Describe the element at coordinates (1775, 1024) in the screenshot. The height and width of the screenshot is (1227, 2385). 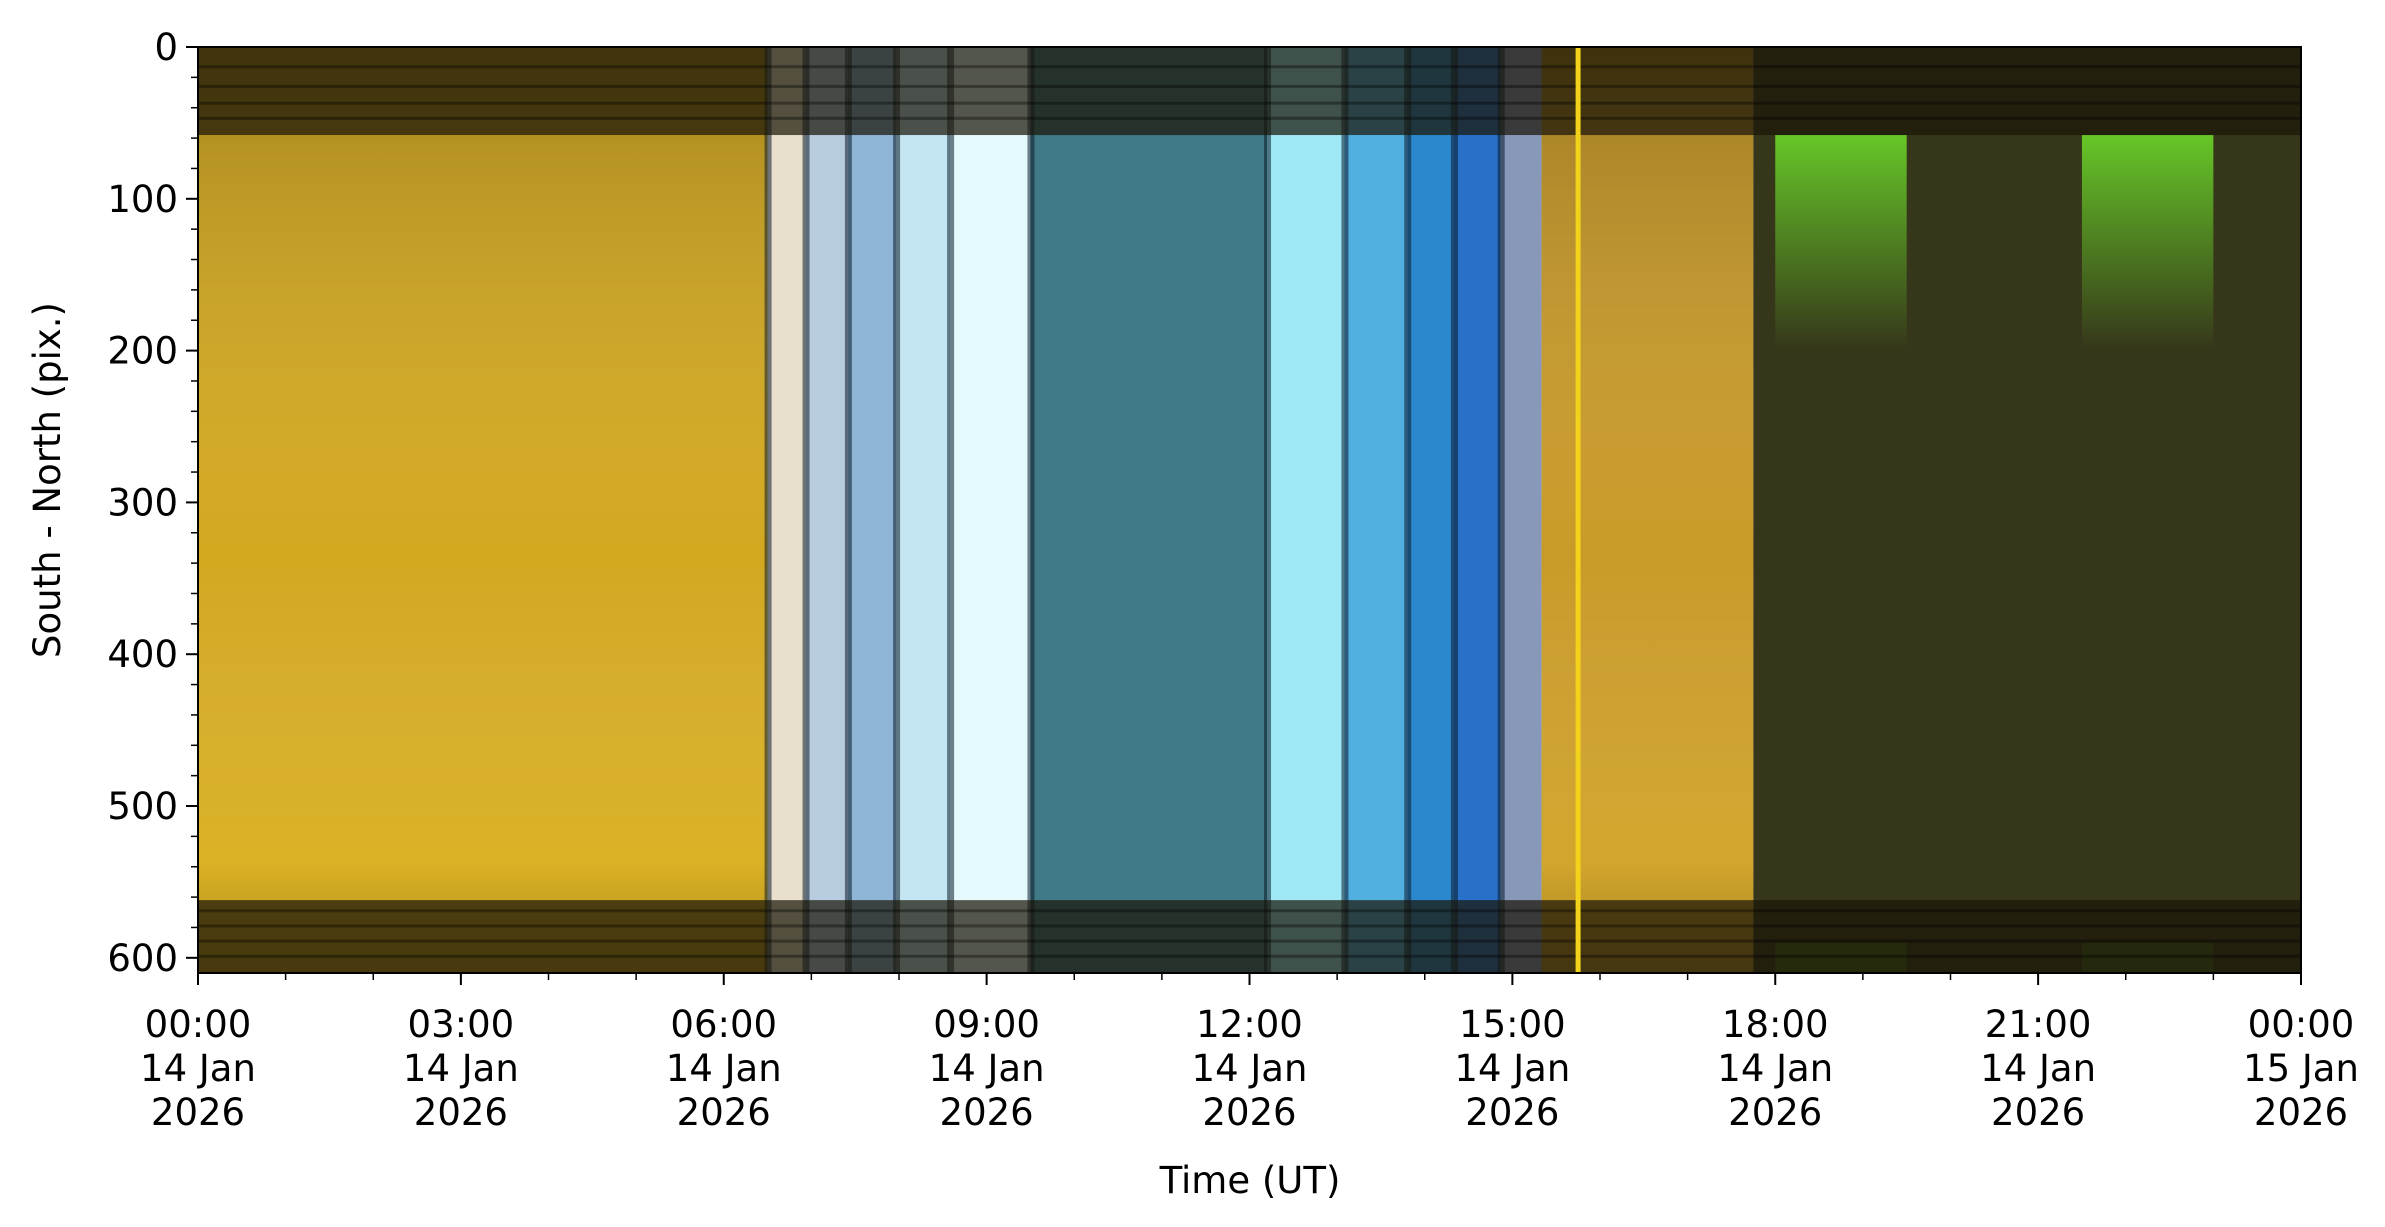
I see `x-tick-label-6-0: 18:00` at that location.